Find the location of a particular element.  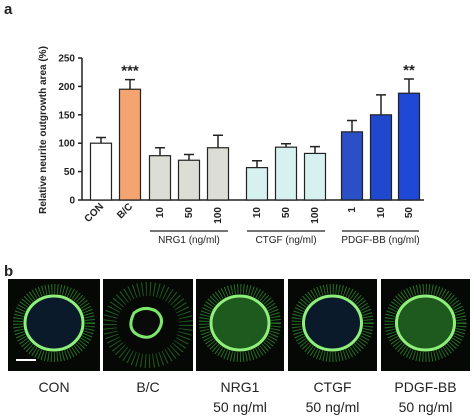

image-label: NRG1 is located at coordinates (240, 387).